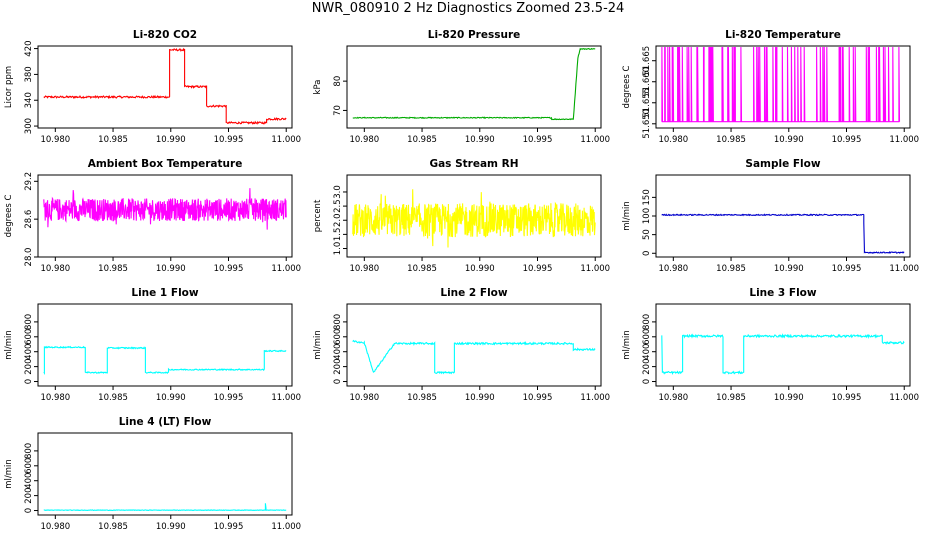  I want to click on y-tick-label: 1.0, so click(338, 249).